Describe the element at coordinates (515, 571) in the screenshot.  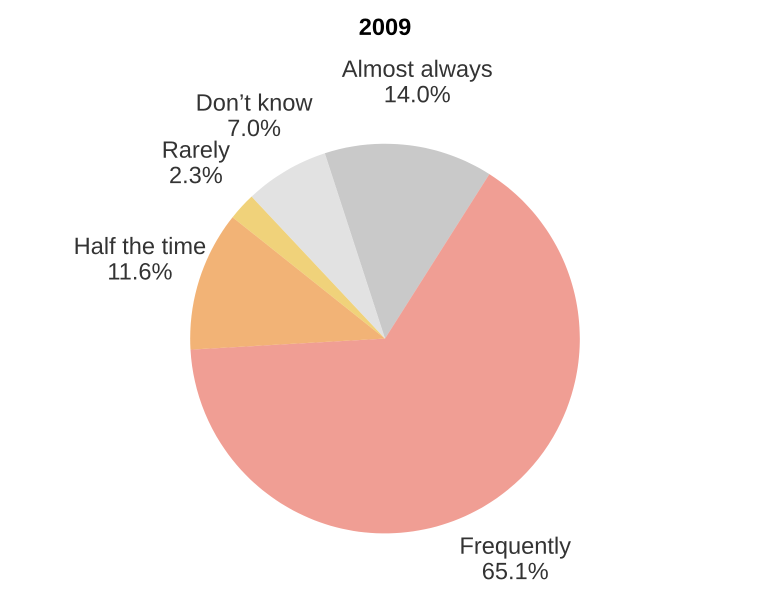
I see `data-label: 65.1%` at that location.